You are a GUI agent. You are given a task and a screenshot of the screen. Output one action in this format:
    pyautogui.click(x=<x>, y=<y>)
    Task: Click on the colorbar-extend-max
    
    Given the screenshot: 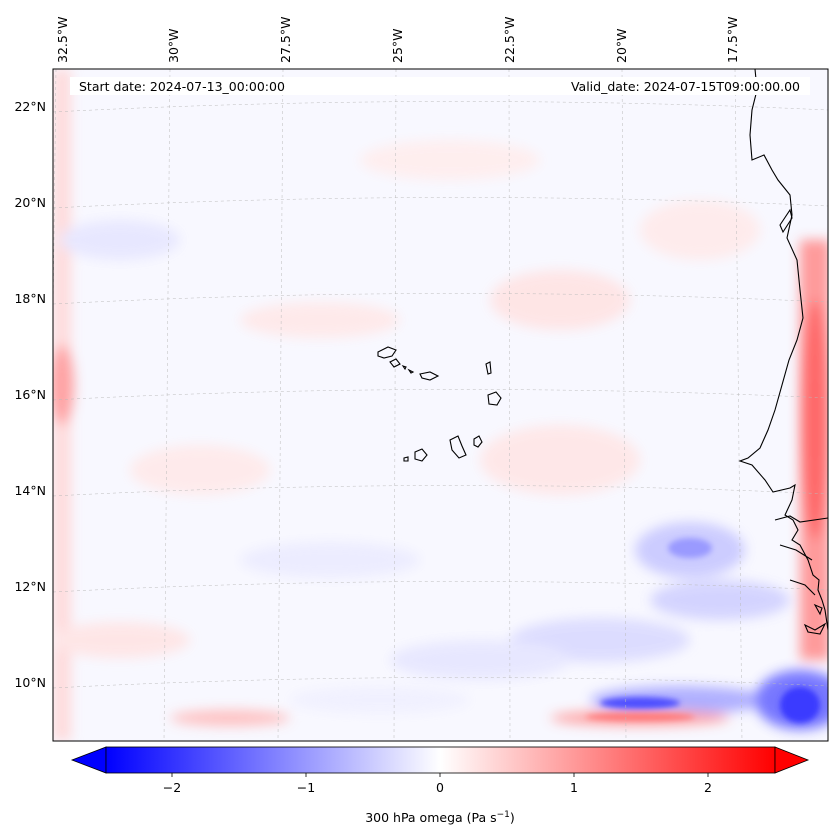 What is the action you would take?
    pyautogui.click(x=792, y=760)
    